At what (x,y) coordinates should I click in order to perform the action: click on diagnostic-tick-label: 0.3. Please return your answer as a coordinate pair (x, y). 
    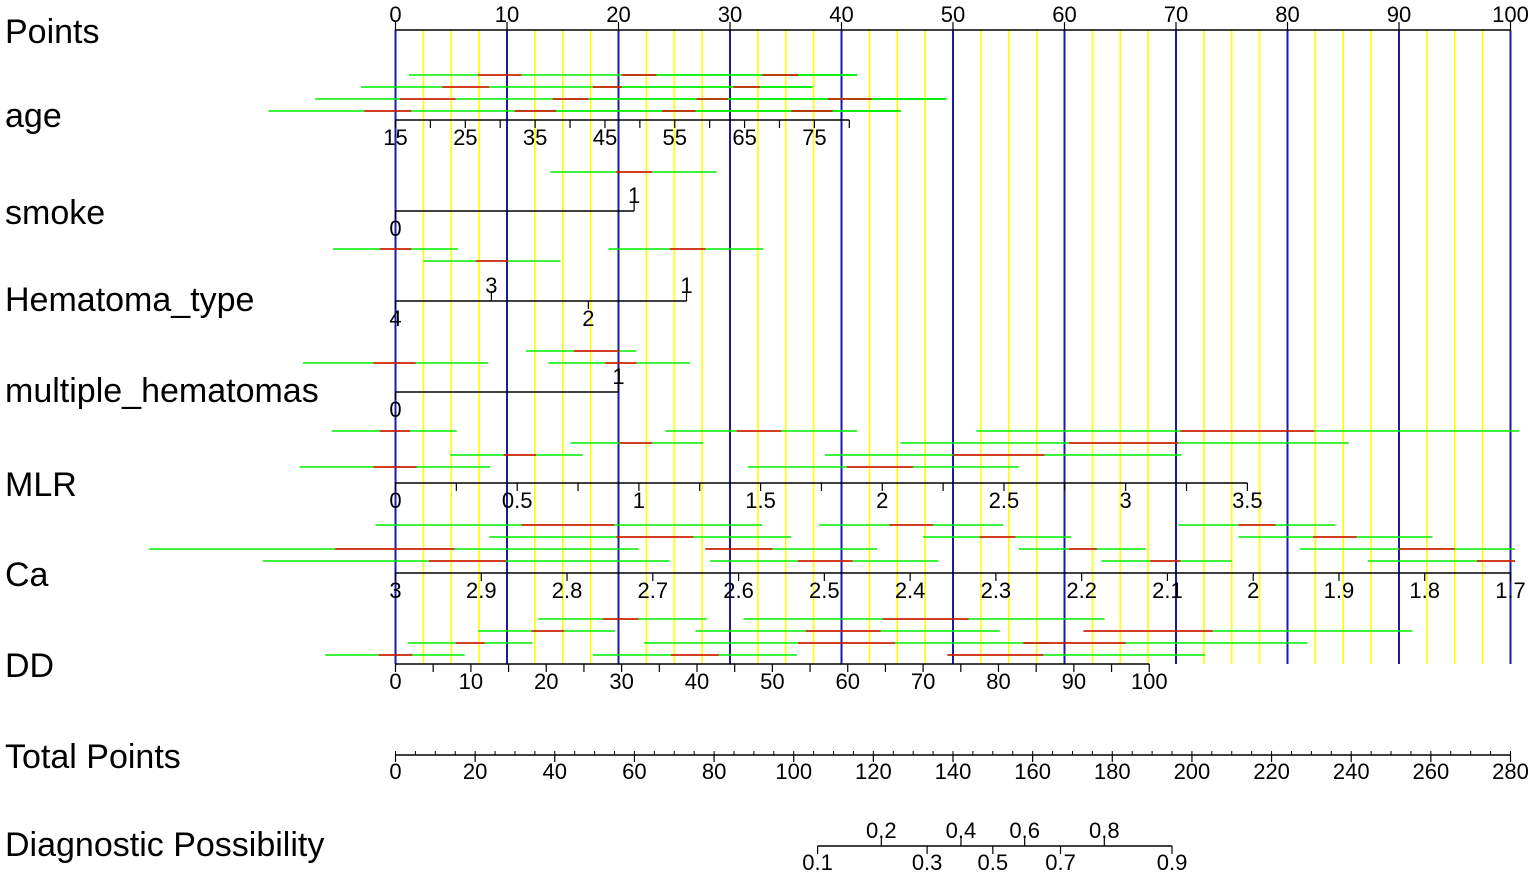
    Looking at the image, I should click on (927, 862).